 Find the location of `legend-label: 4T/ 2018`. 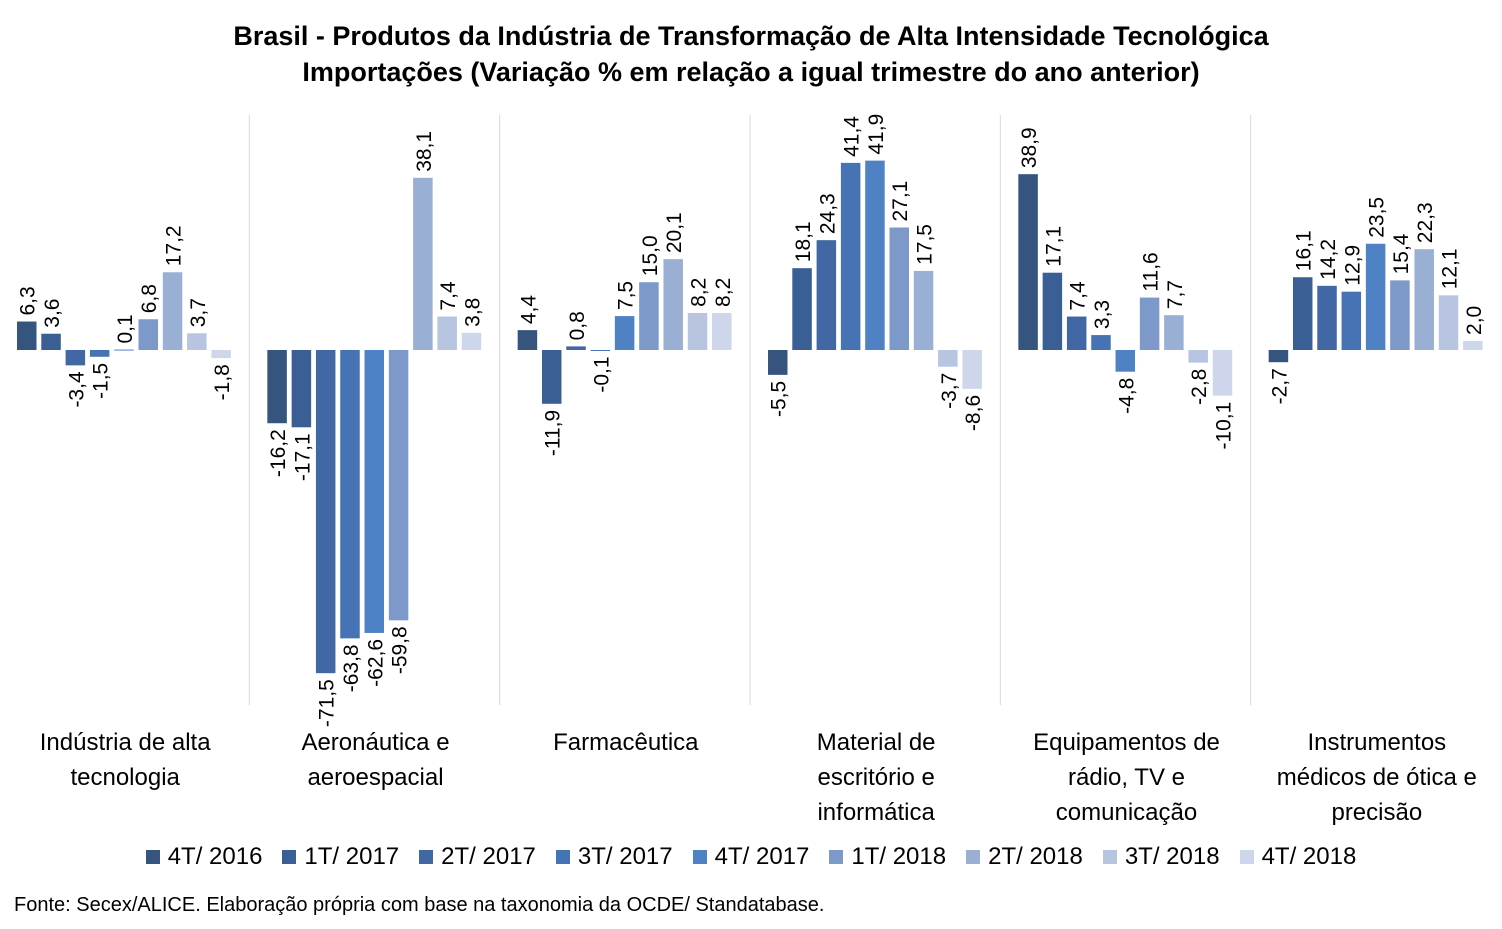

legend-label: 4T/ 2018 is located at coordinates (1309, 856).